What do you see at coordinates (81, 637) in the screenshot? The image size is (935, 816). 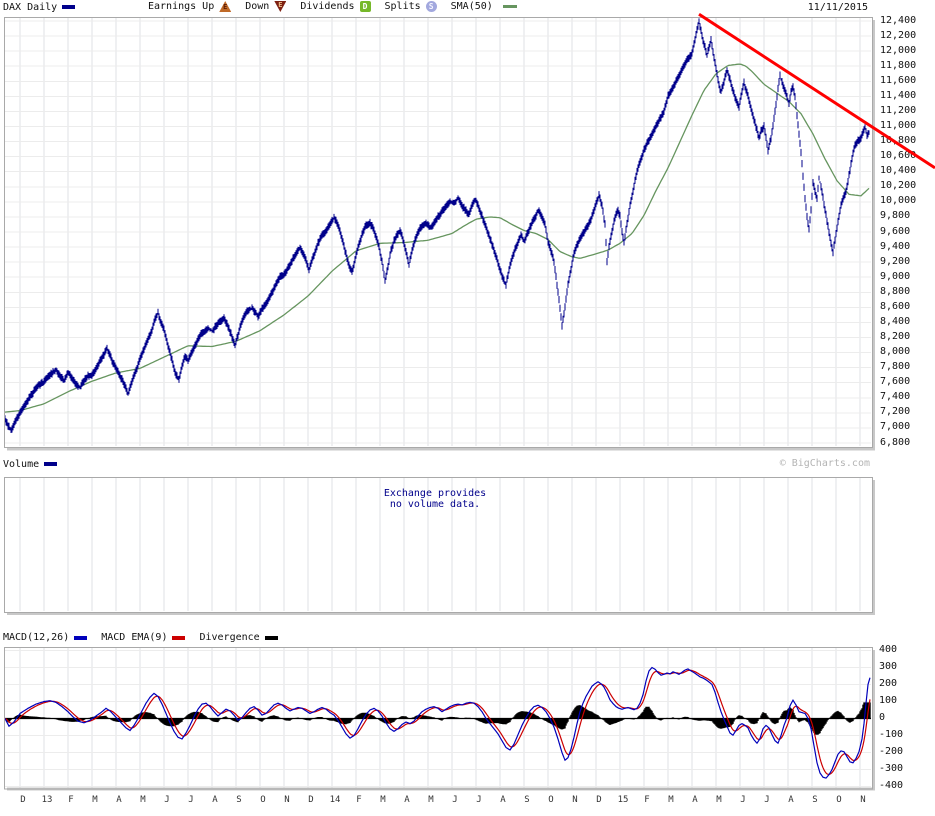 I see `macd-line-swatch` at bounding box center [81, 637].